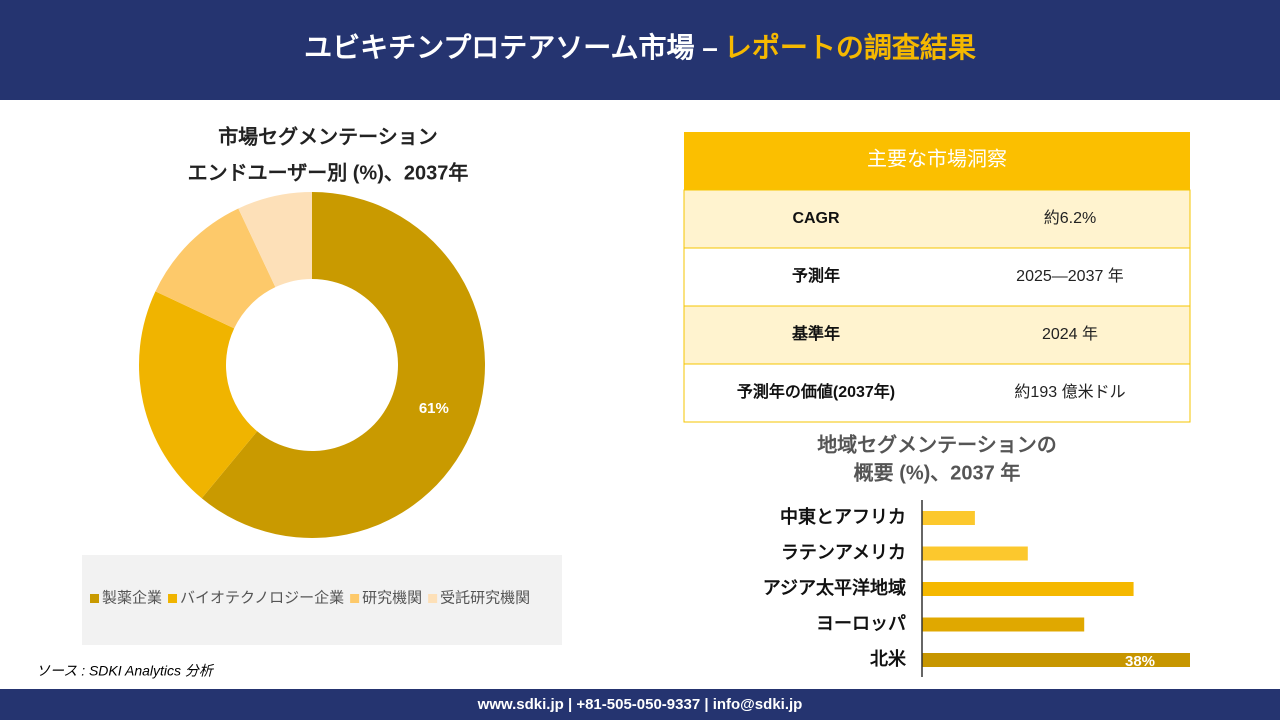 Image resolution: width=1280 pixels, height=720 pixels. What do you see at coordinates (816, 275) in the screenshot?
I see `table-key: 予測年` at bounding box center [816, 275].